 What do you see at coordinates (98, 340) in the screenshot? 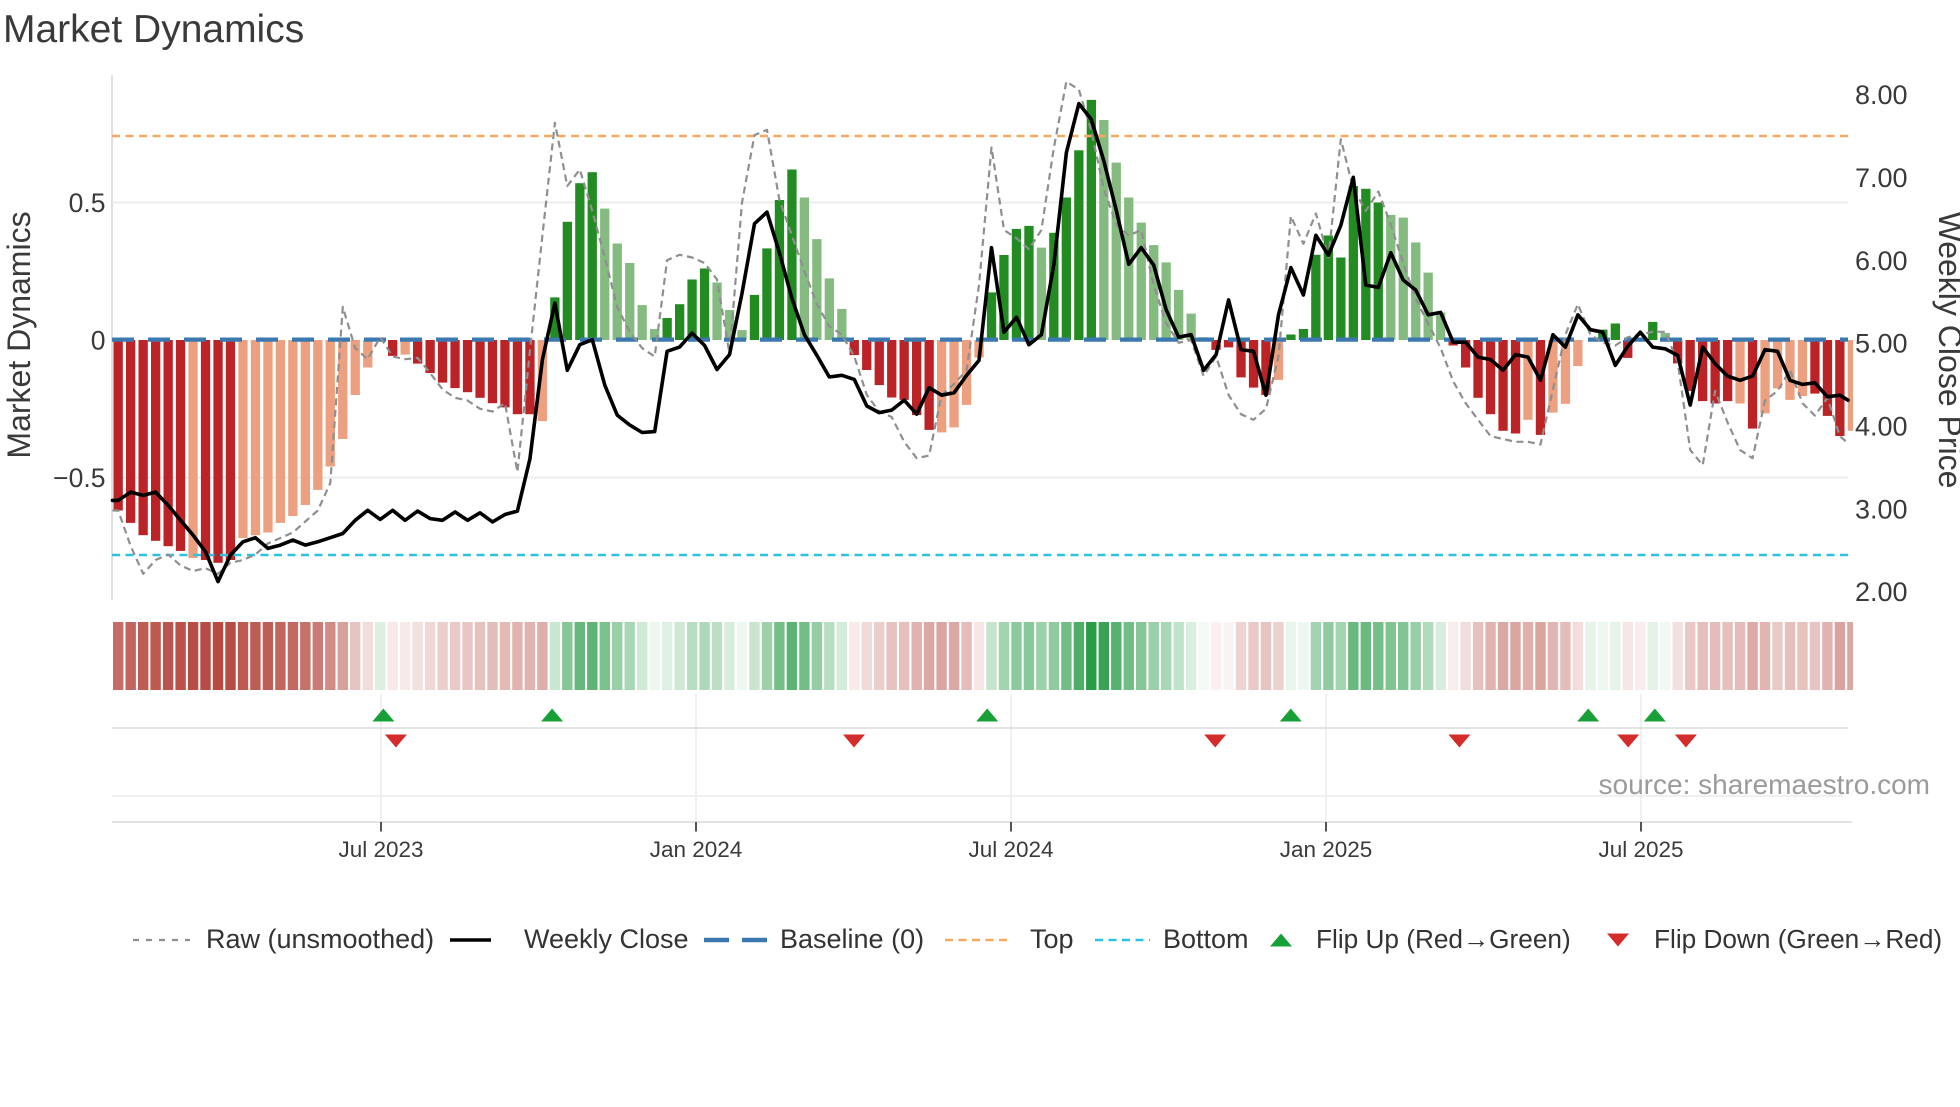
I see `svg-text: 0` at bounding box center [98, 340].